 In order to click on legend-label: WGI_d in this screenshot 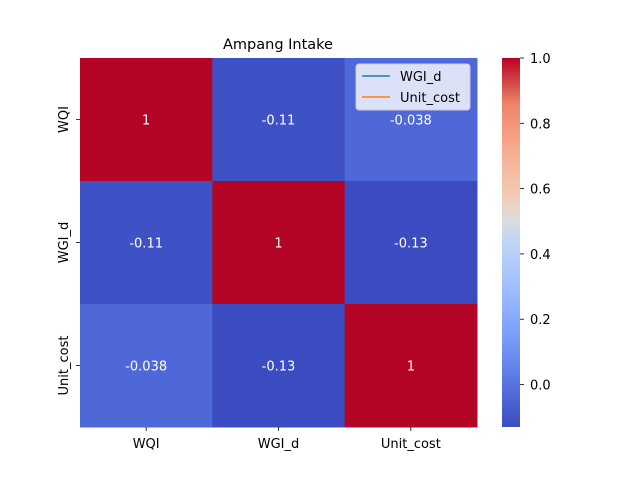, I will do `click(421, 77)`.